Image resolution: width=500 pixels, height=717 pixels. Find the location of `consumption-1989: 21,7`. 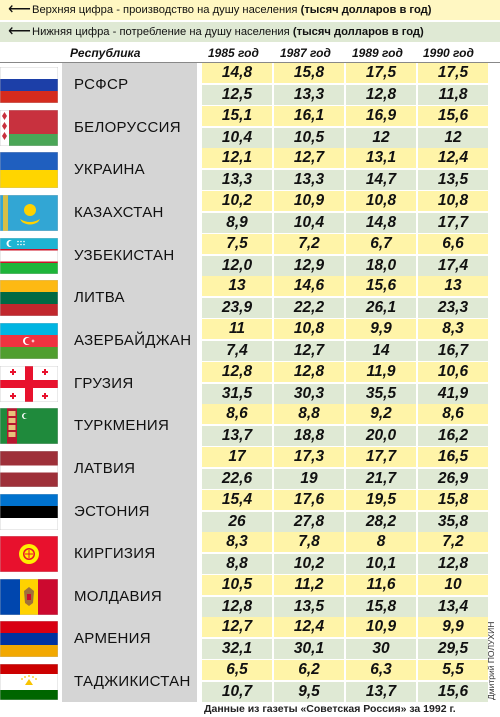

consumption-1989: 21,7 is located at coordinates (381, 478).